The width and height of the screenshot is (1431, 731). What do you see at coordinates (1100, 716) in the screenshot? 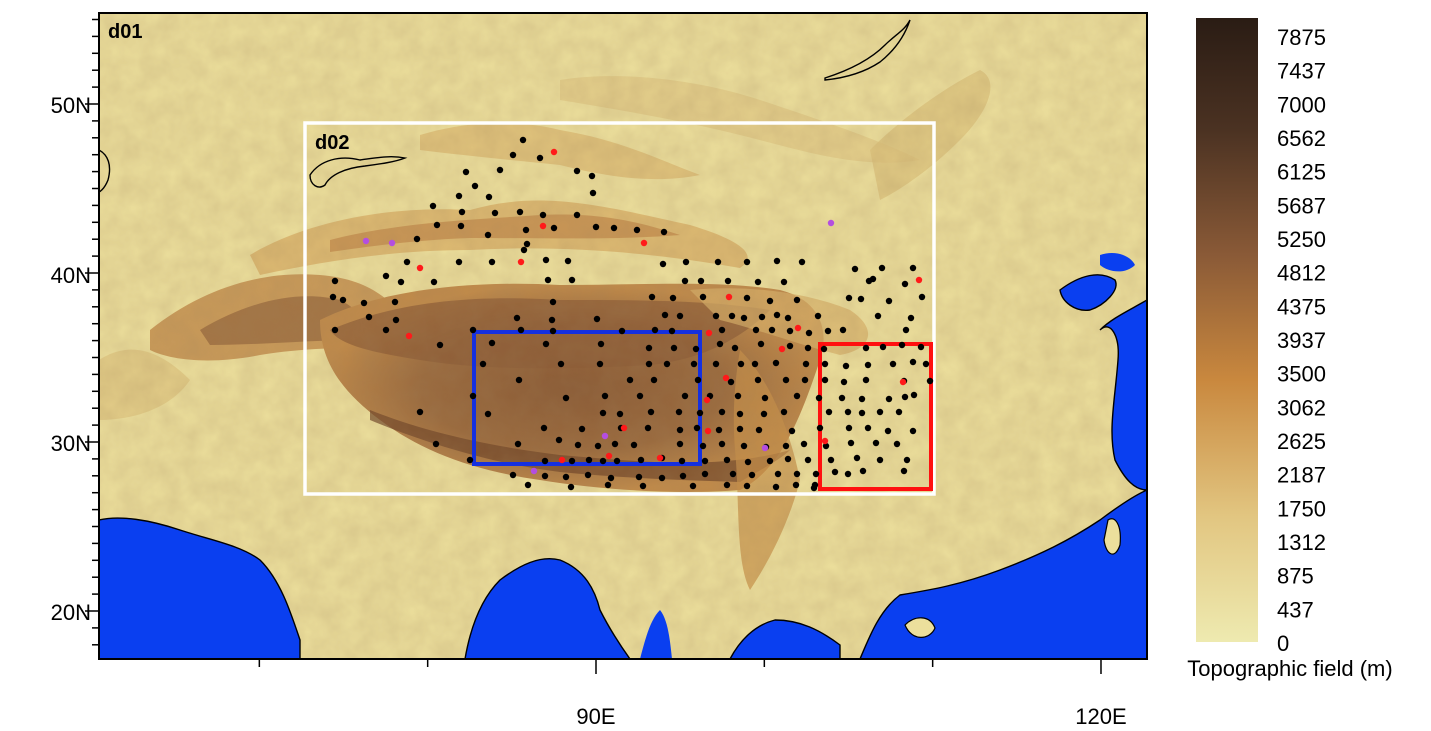
I see `lon-label-120e: 120E` at bounding box center [1100, 716].